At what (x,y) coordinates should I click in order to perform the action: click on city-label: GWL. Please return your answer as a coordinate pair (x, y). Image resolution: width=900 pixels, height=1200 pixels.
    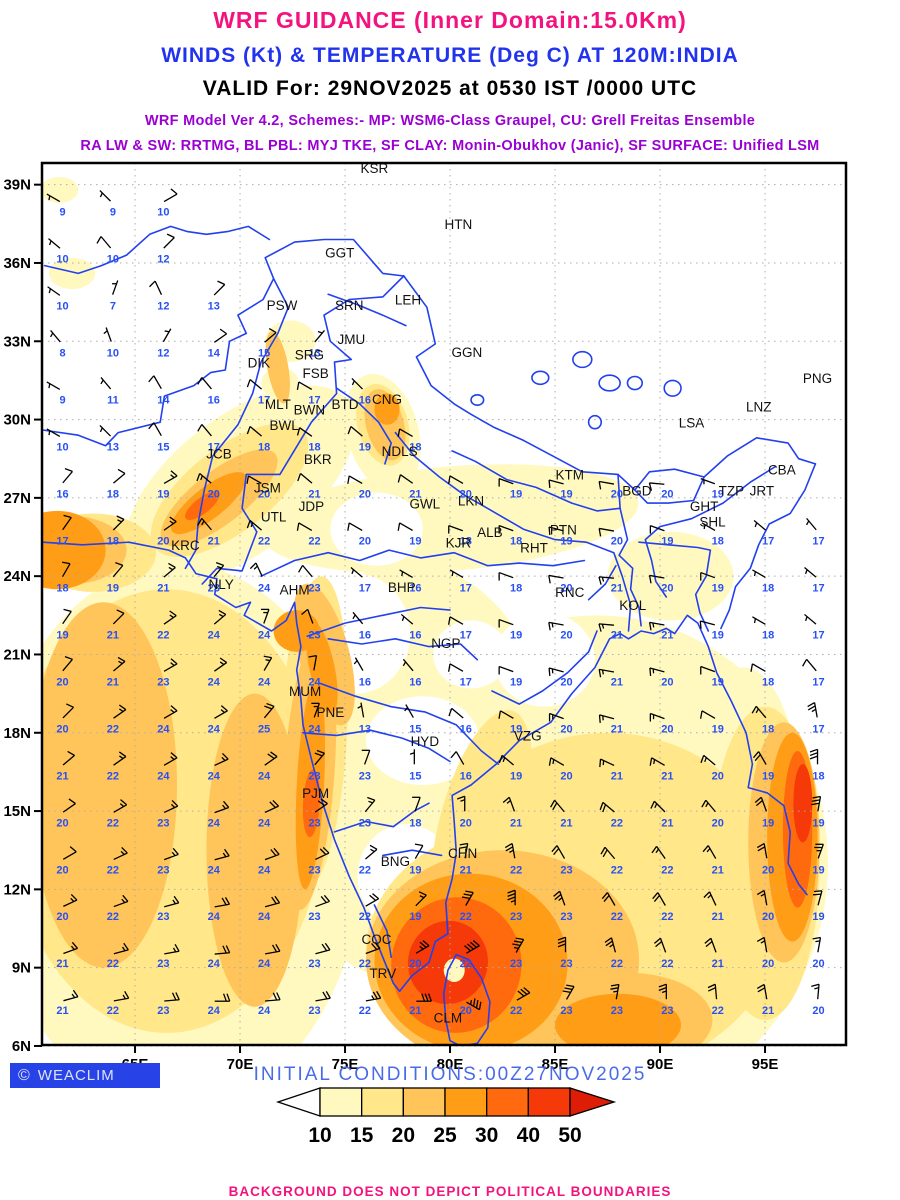
    Looking at the image, I should click on (424, 503).